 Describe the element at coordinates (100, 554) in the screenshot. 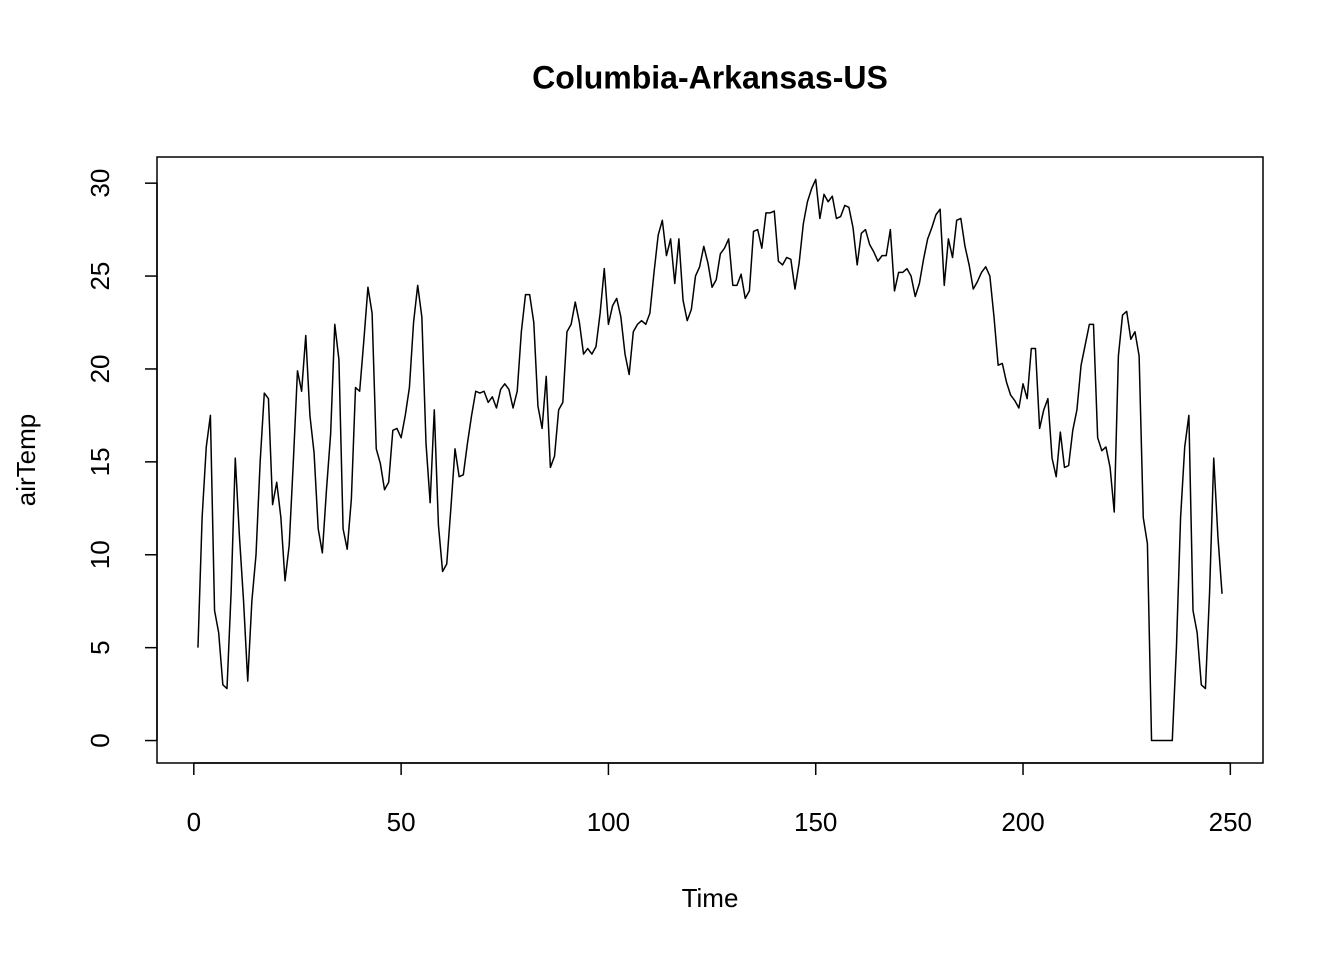

I see `y-tick-label: 10` at that location.